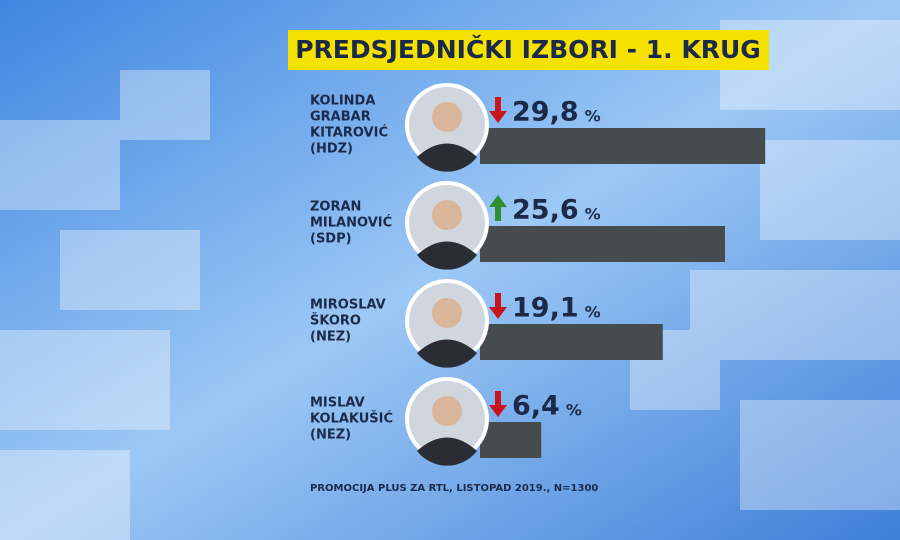 The height and width of the screenshot is (540, 900). What do you see at coordinates (351, 419) in the screenshot?
I see `candidate-name: KOLAKUŠIĆ` at bounding box center [351, 419].